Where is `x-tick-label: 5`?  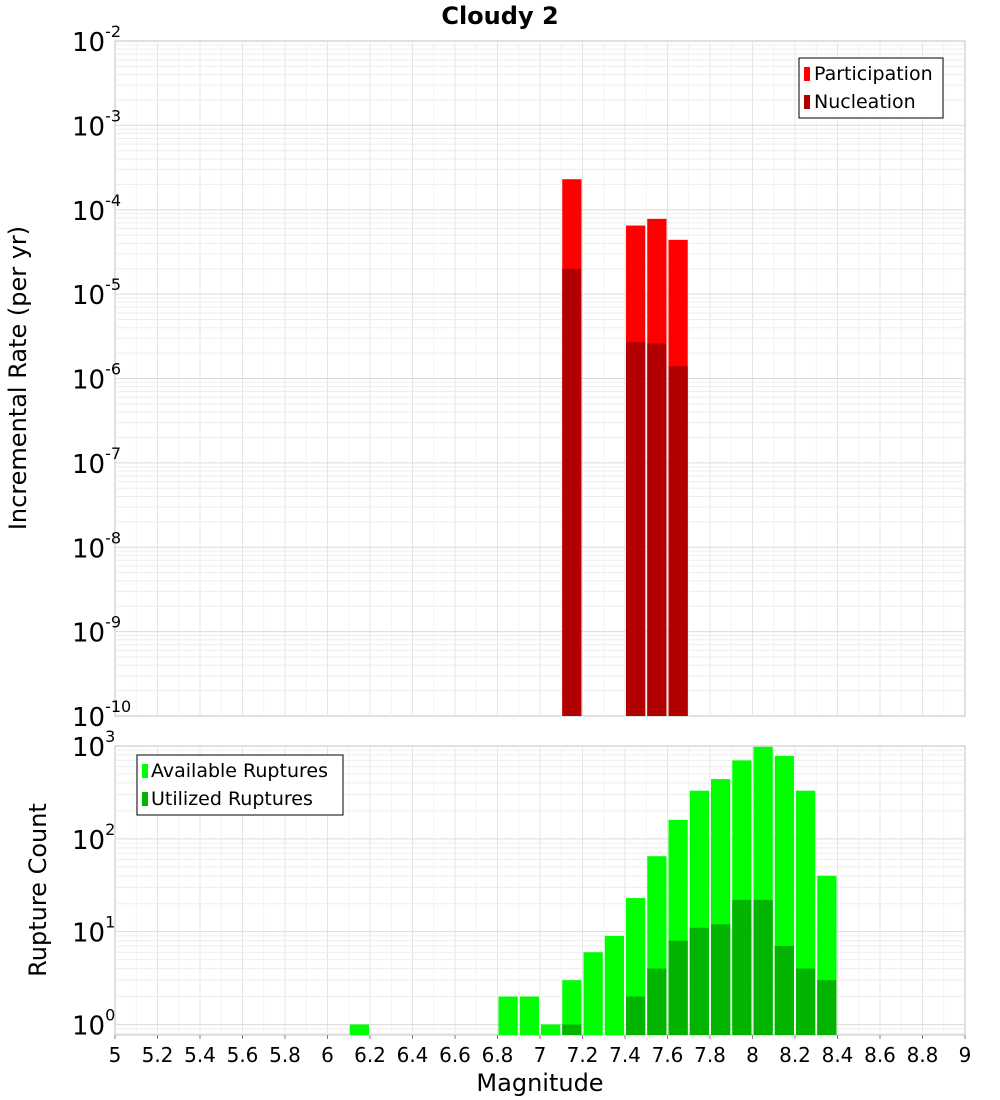
x-tick-label: 5 is located at coordinates (115, 1055).